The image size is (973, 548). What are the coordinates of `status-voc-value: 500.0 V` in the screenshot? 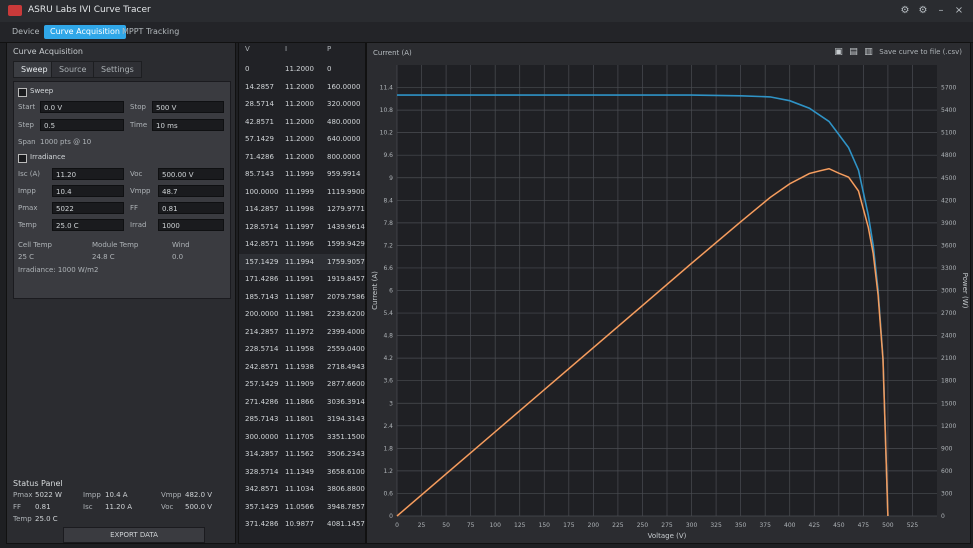 It's located at (199, 507).